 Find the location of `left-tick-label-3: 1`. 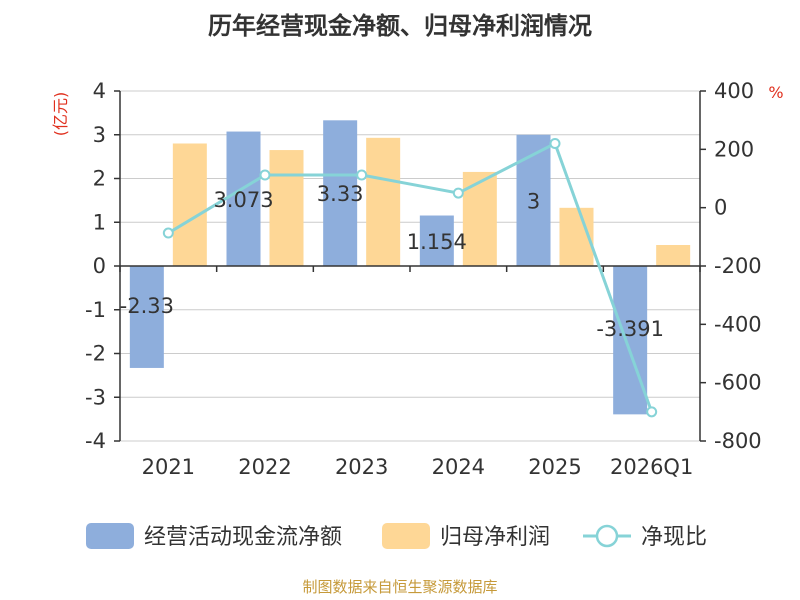

left-tick-label-3: 1 is located at coordinates (99, 222).